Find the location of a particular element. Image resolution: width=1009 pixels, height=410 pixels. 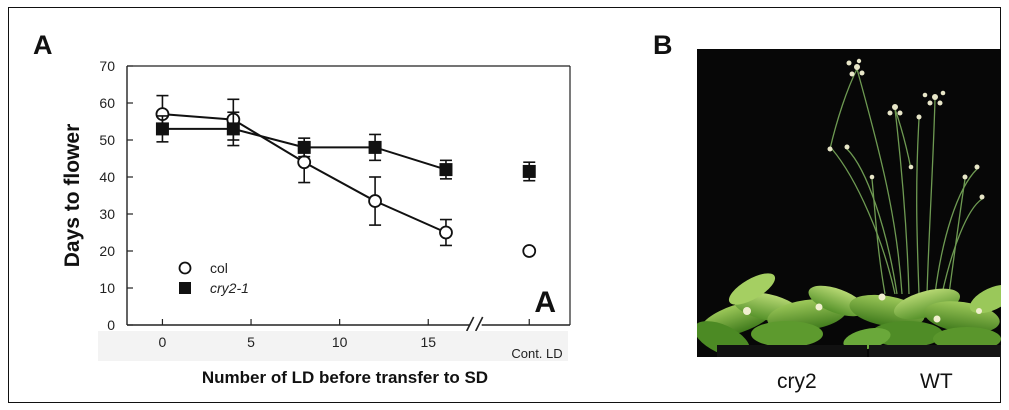

chart-corner-label: A is located at coordinates (545, 302).